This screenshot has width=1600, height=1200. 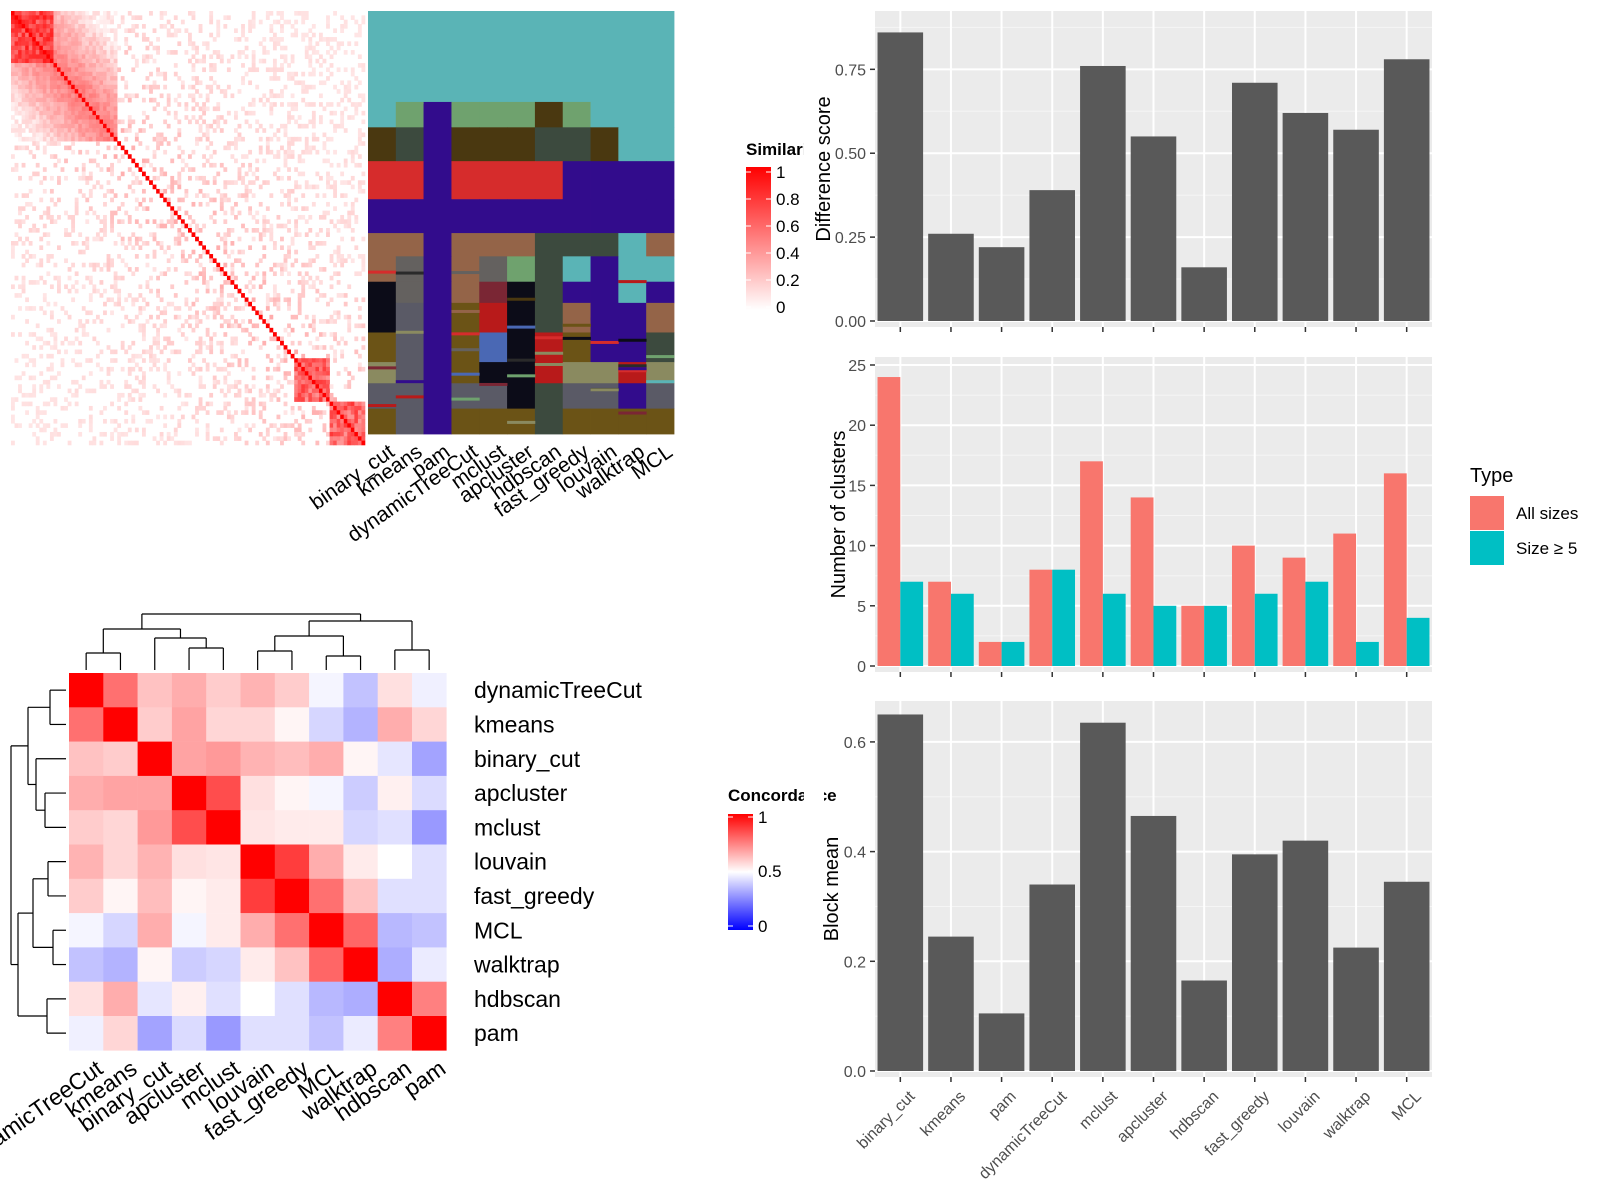 I want to click on x-tick-label: binary_cut, so click(x=886, y=1120).